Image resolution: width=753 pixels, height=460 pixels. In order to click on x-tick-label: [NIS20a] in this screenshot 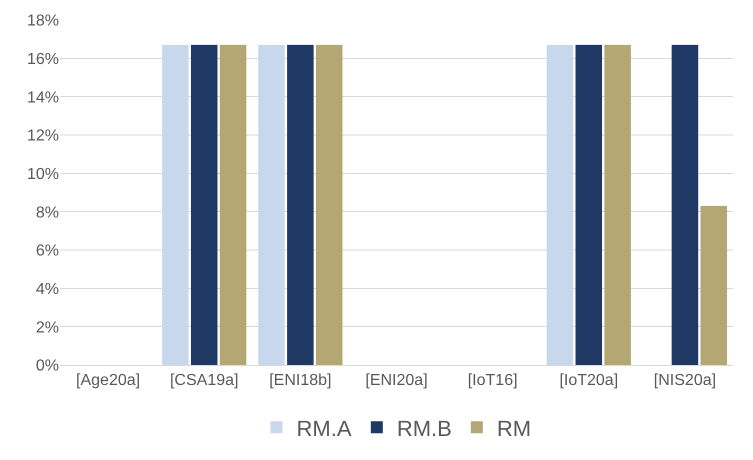, I will do `click(685, 381)`.